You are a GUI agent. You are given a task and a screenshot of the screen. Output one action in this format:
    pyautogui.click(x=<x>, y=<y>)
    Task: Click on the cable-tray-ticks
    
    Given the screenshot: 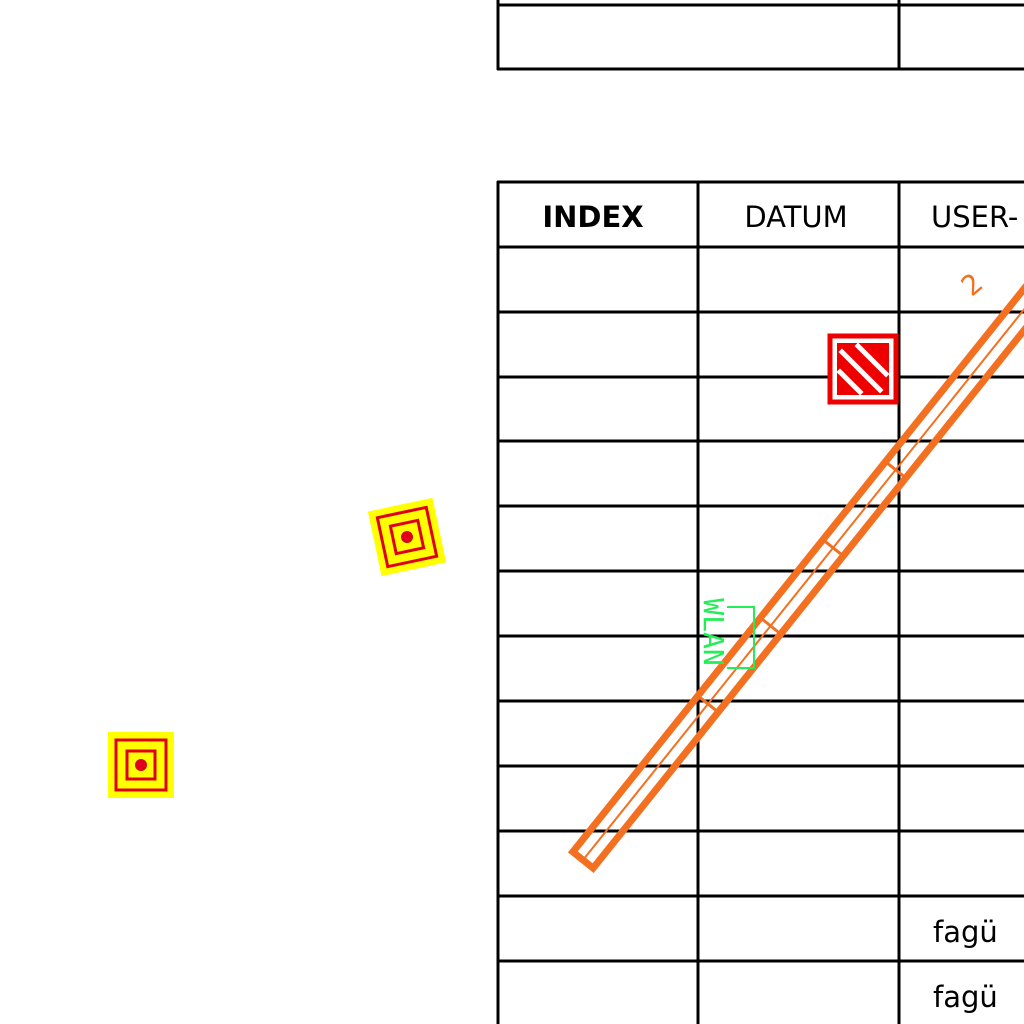 What is the action you would take?
    pyautogui.click(x=801, y=587)
    